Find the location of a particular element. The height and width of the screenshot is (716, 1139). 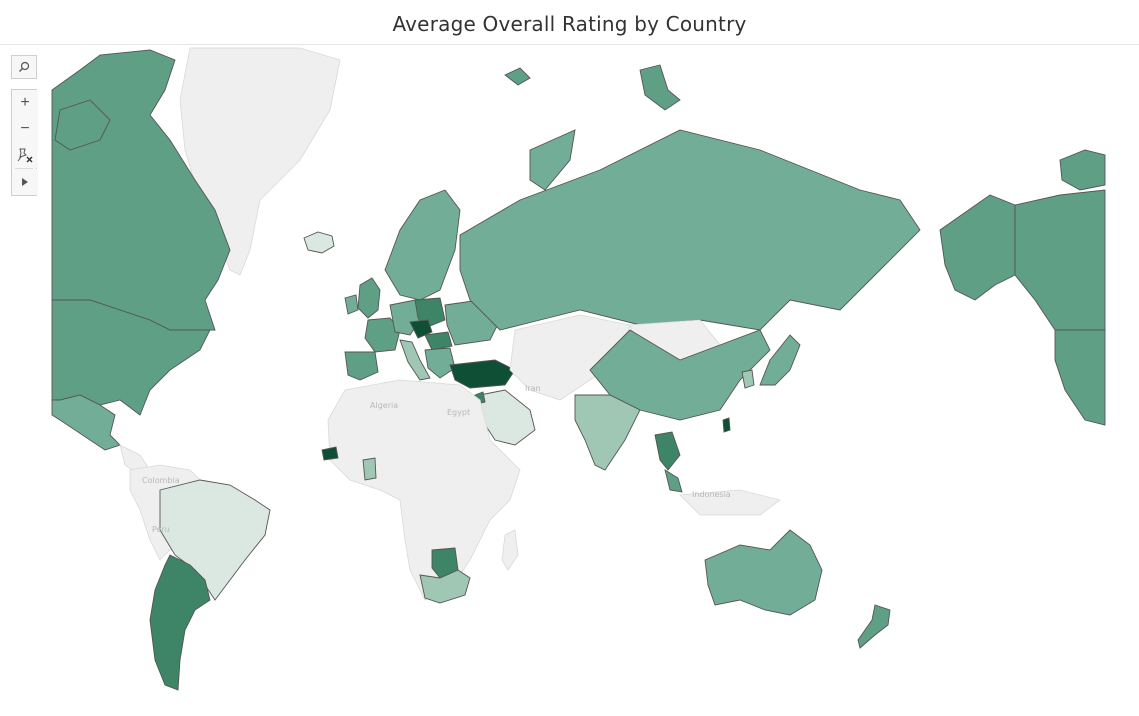

expand-toolbar-button is located at coordinates (25, 182).